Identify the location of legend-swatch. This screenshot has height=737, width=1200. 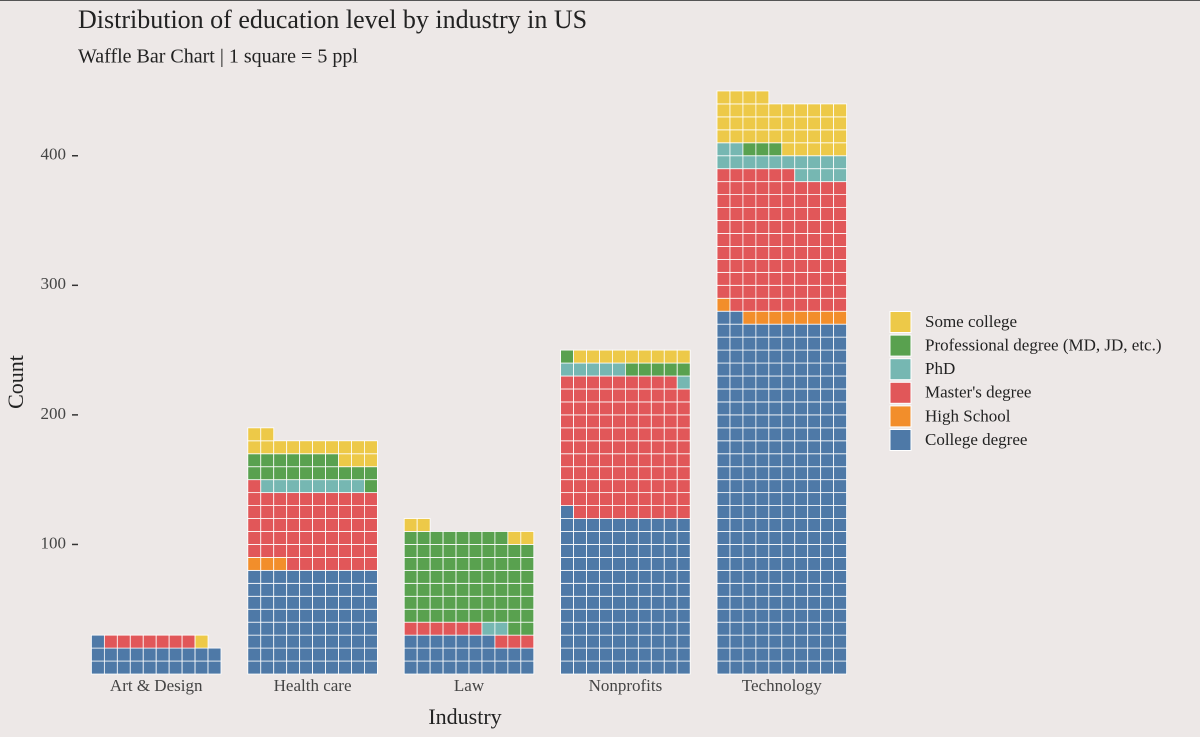
(900, 416).